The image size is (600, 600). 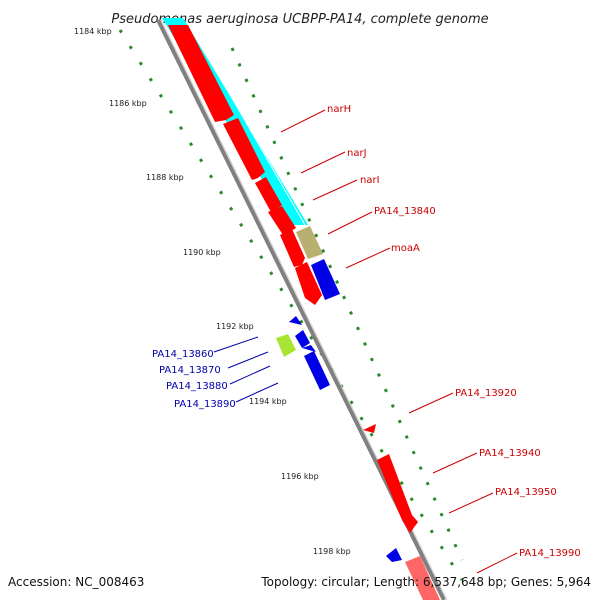 I want to click on gene-label-PA14_13950: PA14_13950, so click(x=526, y=492).